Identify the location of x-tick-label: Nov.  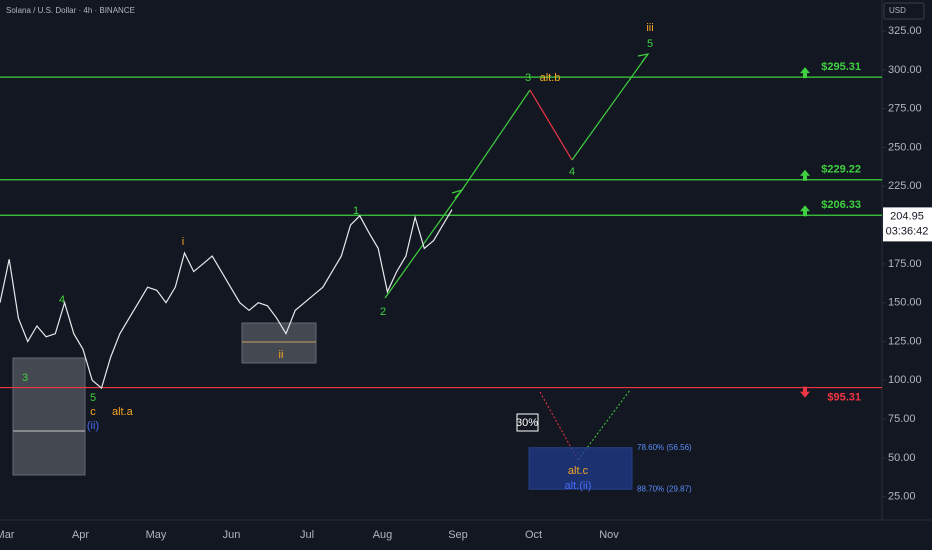
(609, 535).